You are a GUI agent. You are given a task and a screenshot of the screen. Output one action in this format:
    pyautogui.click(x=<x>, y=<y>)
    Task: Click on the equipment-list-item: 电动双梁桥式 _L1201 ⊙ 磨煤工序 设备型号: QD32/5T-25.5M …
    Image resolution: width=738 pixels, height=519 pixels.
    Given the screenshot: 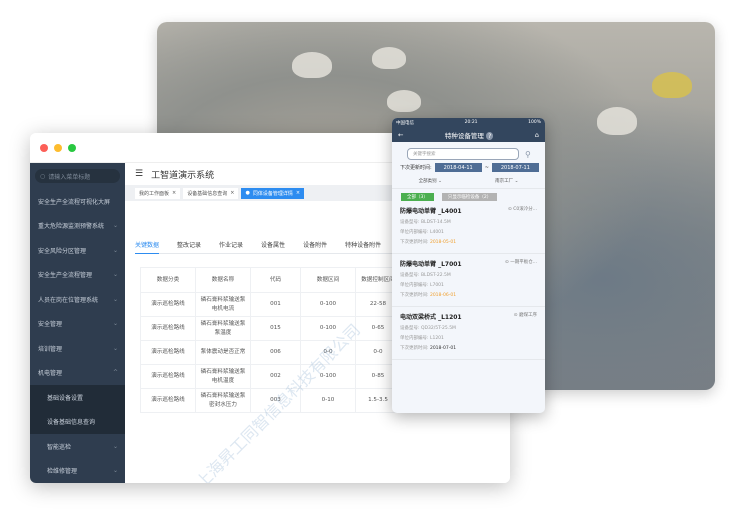 What is the action you would take?
    pyautogui.click(x=468, y=333)
    